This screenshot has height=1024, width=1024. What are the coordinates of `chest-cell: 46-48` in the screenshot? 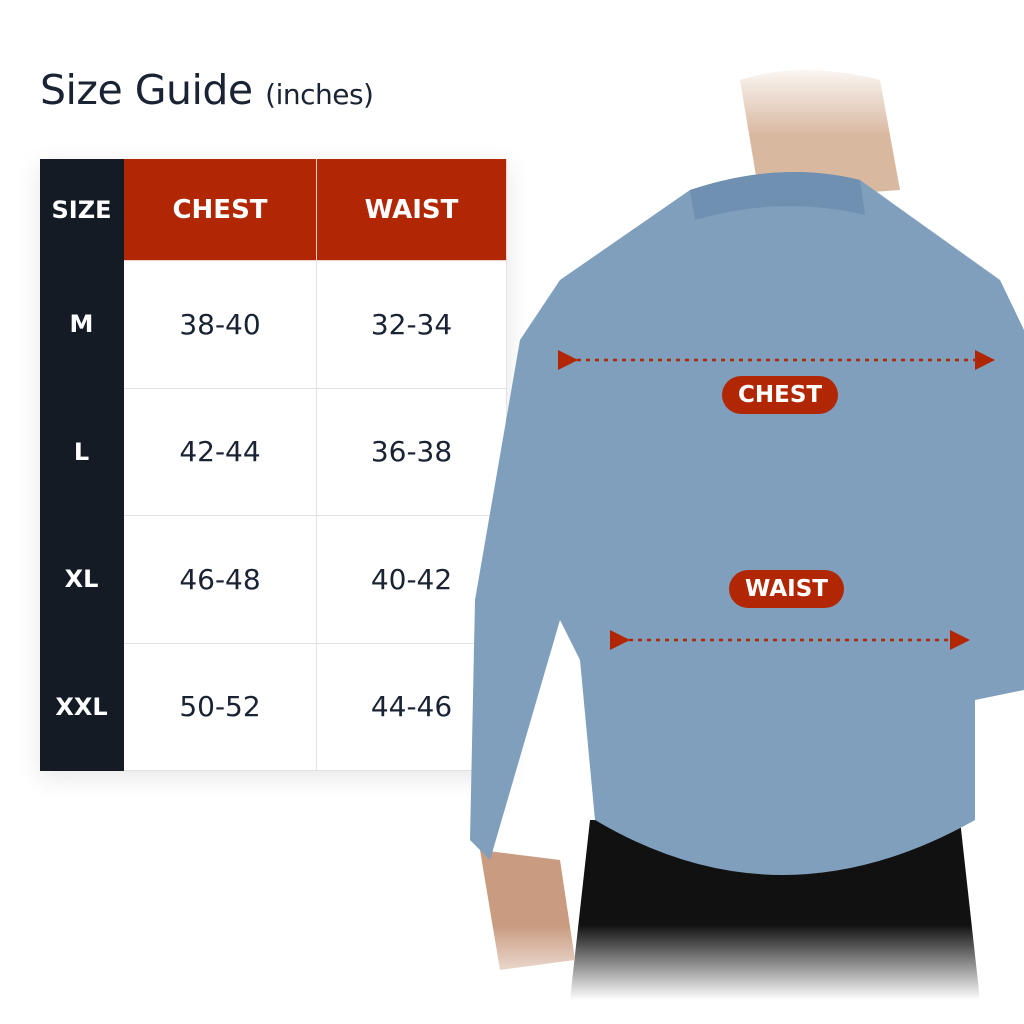 It's located at (220, 580).